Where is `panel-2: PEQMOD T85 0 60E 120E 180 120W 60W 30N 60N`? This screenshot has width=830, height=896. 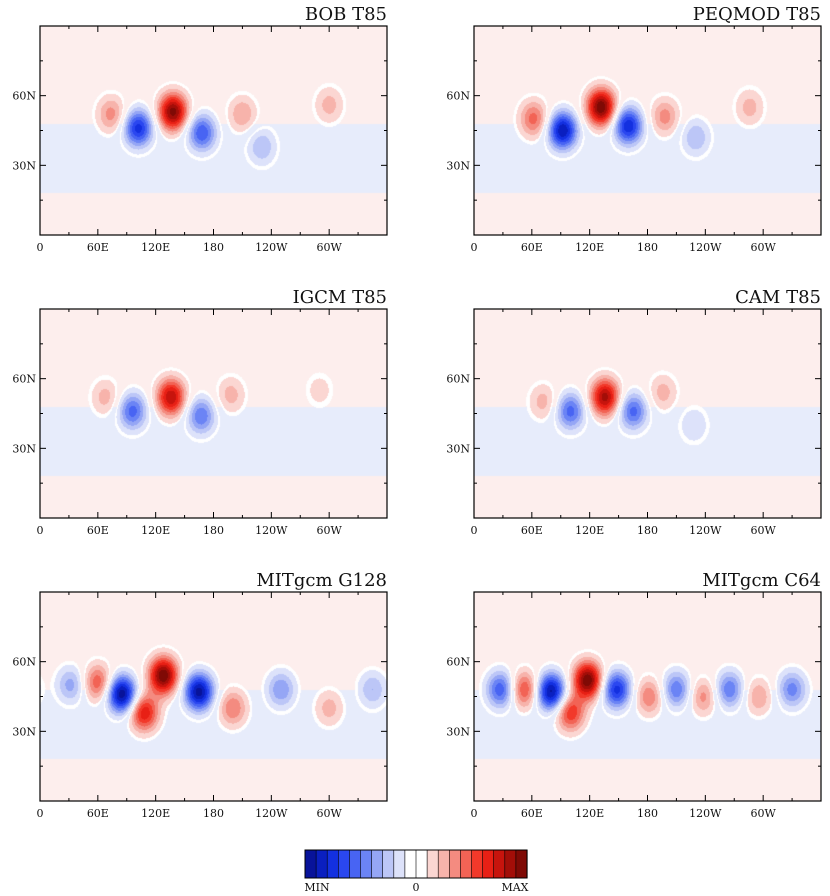
panel-2: PEQMOD T85 0 60E 120E 180 120W 60W 30N 60N is located at coordinates (634, 129).